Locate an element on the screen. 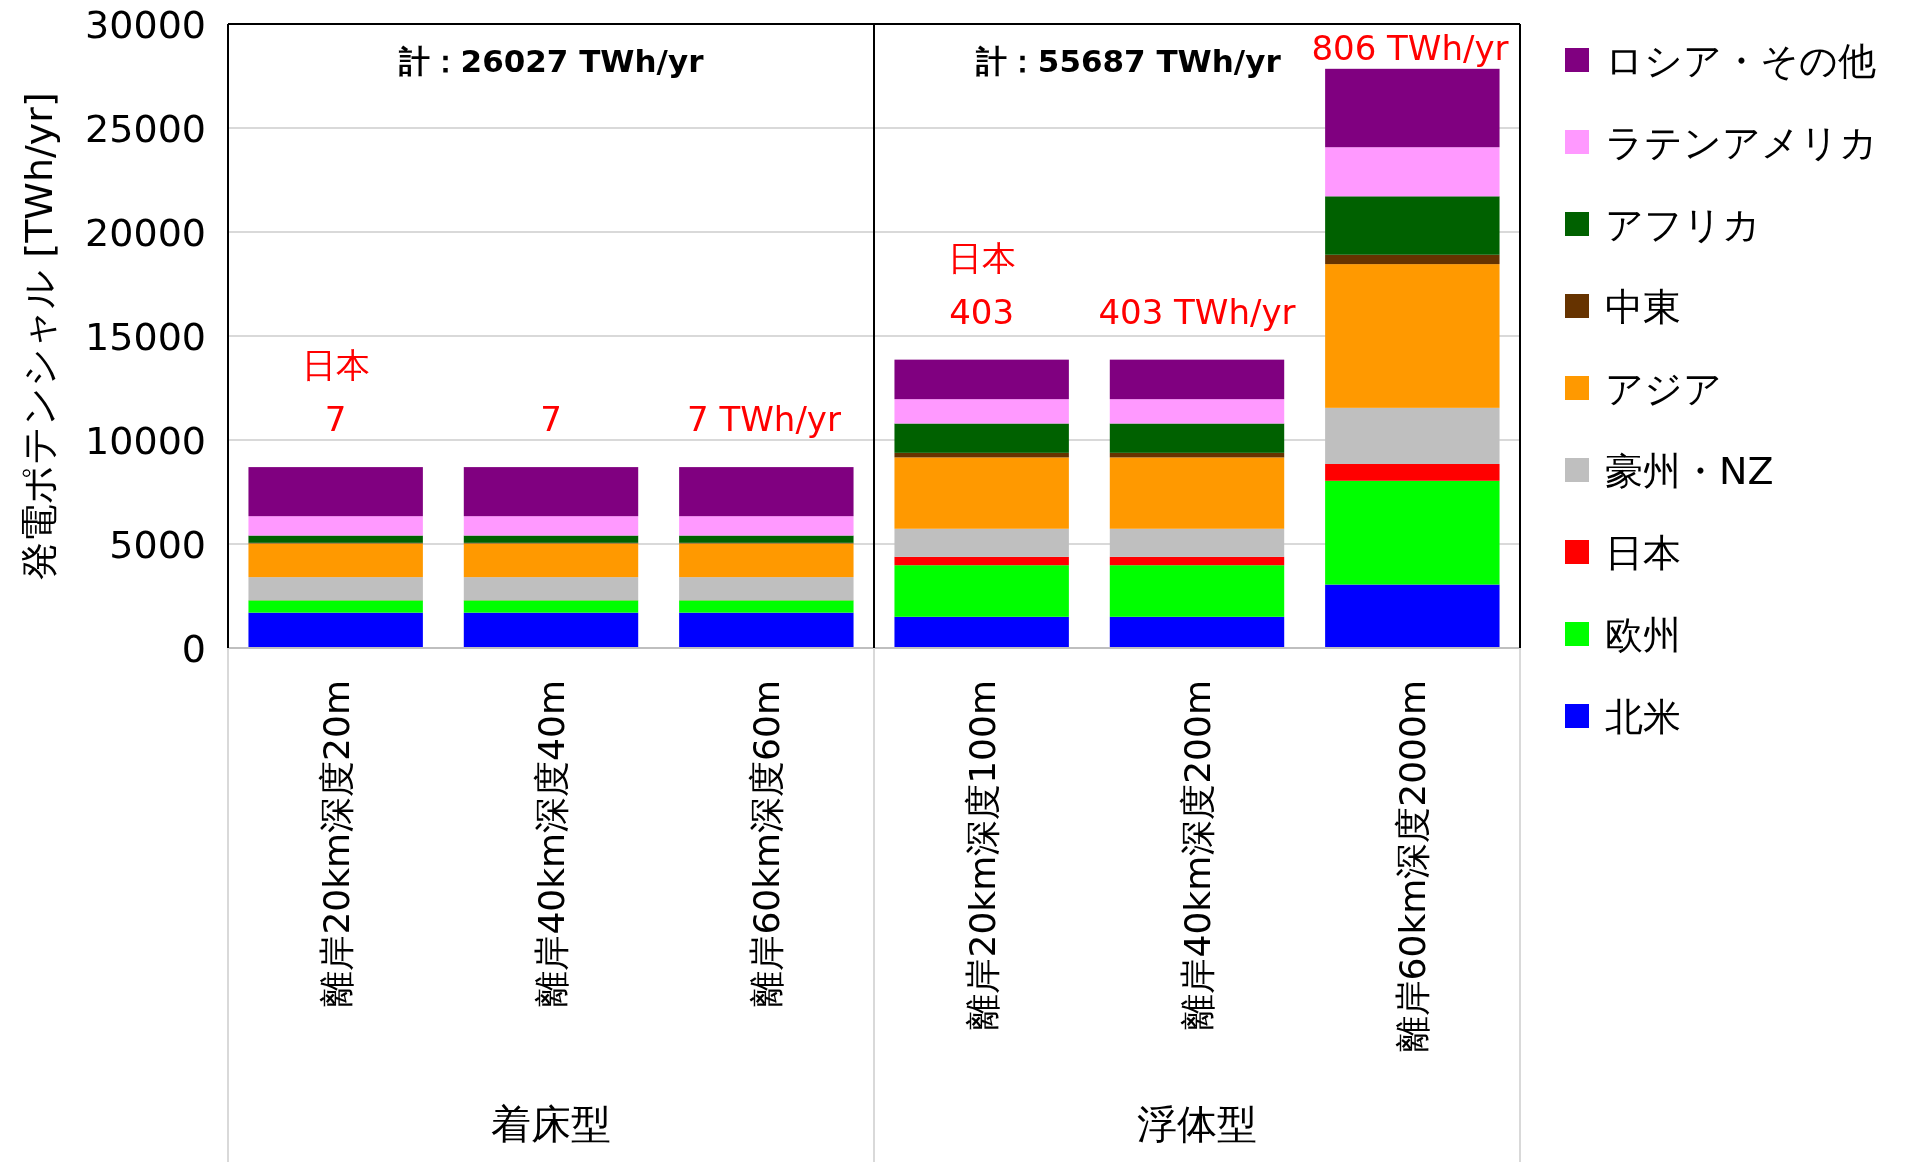 This screenshot has width=1907, height=1162. y-tick-label: 5000 is located at coordinates (157, 545).